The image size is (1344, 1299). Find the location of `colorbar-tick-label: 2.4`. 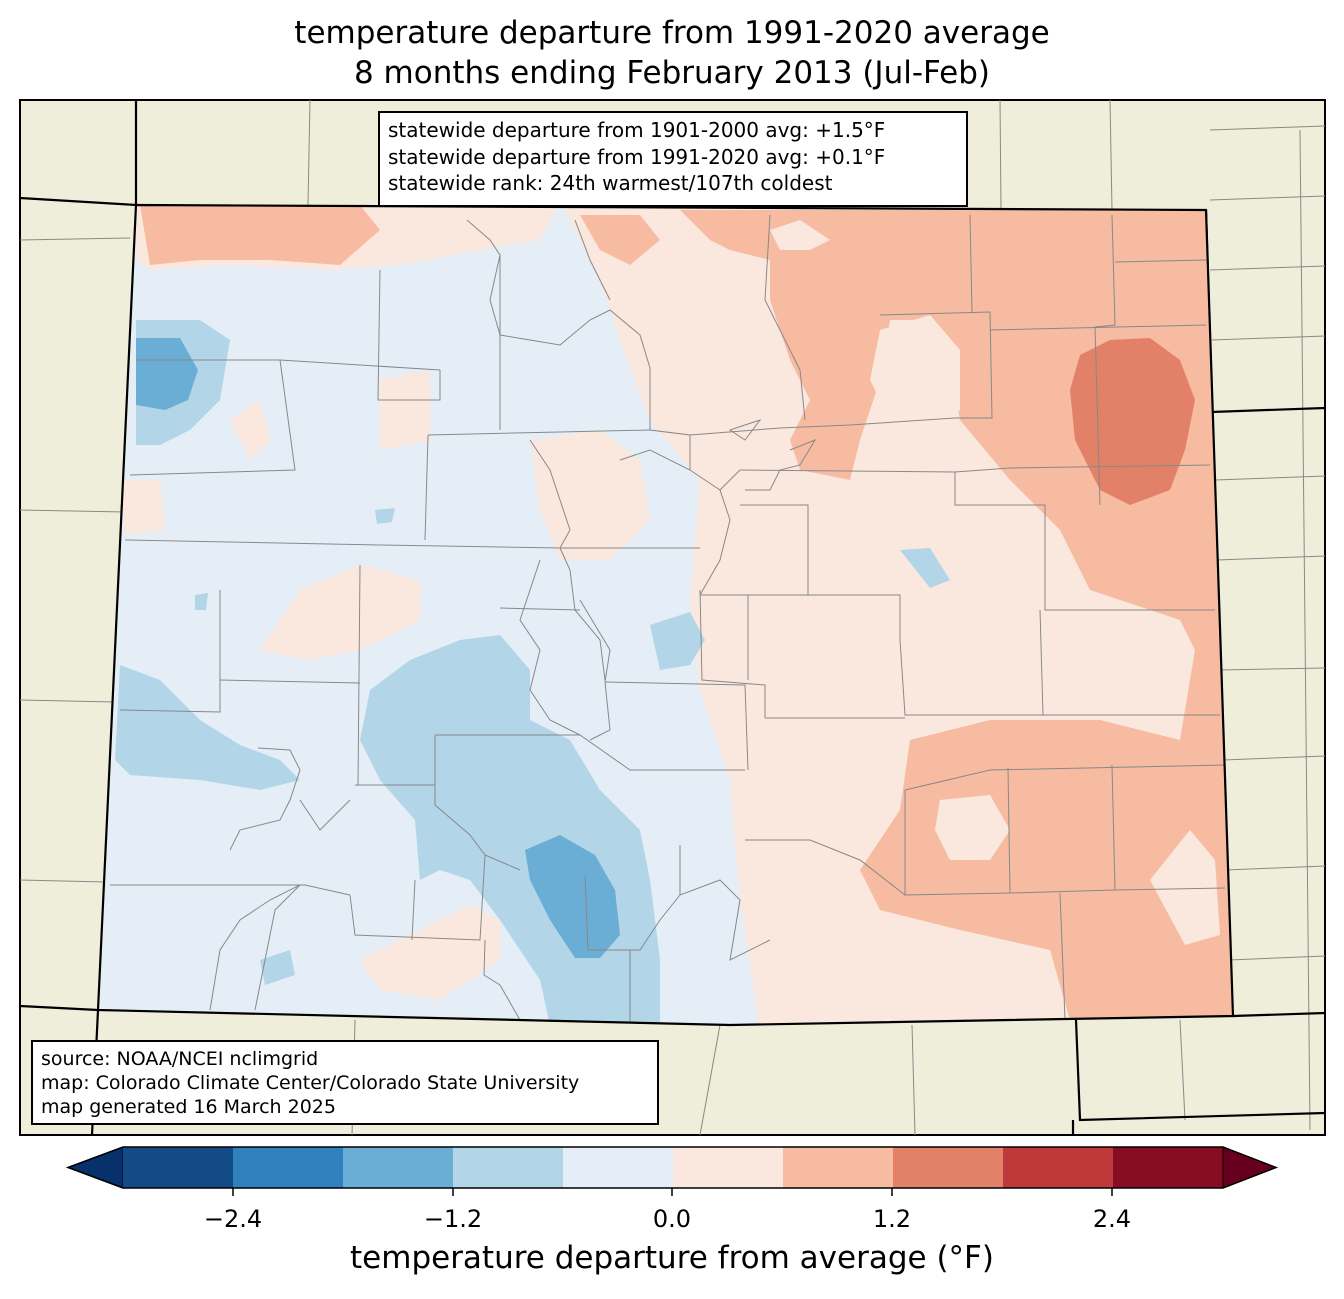

colorbar-tick-label: 2.4 is located at coordinates (1112, 1219).